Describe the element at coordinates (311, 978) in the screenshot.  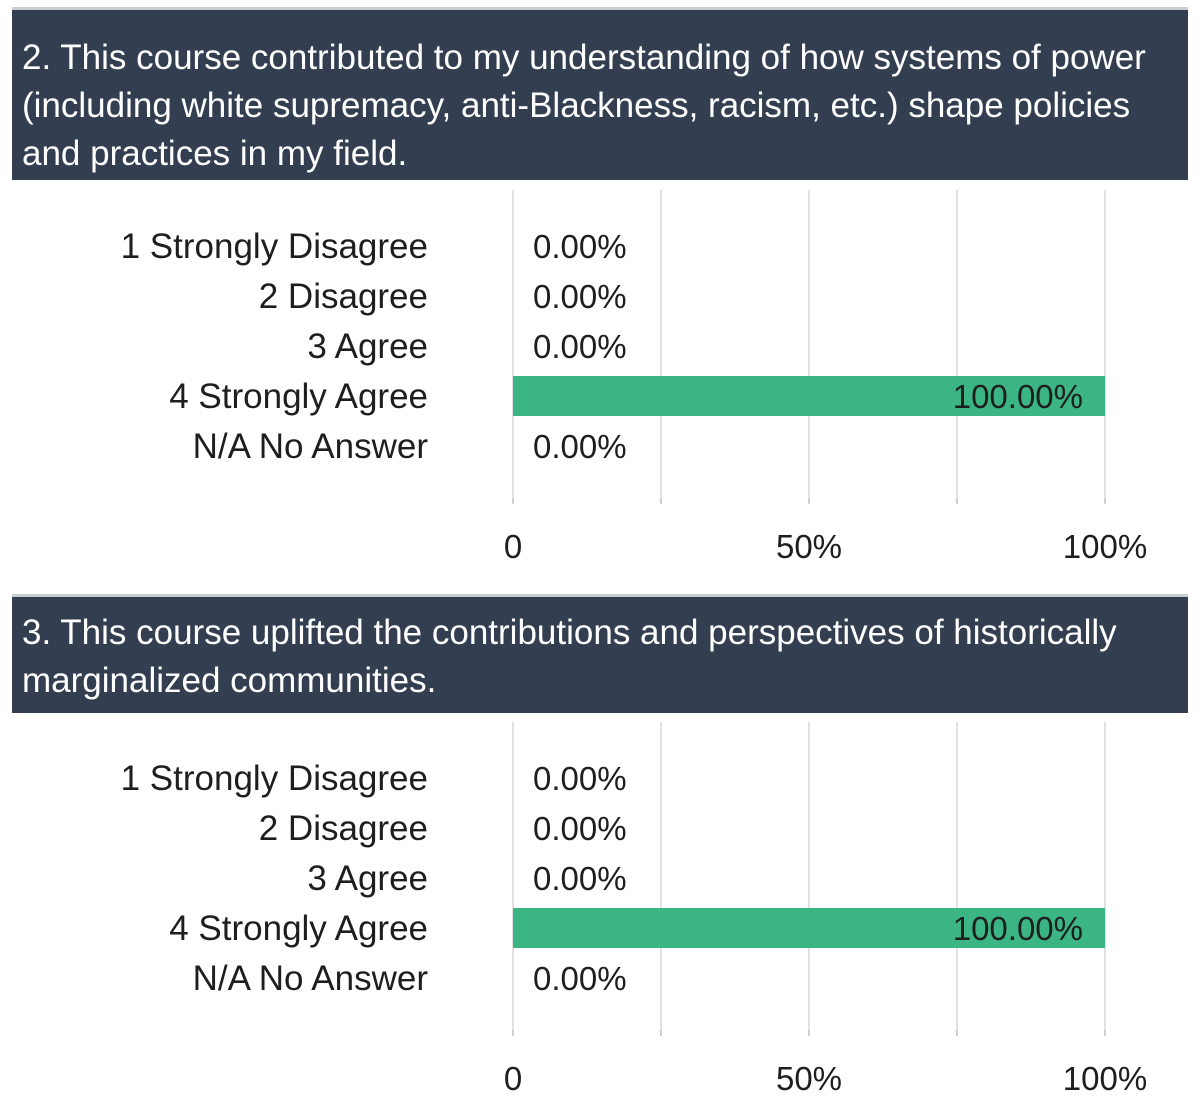
I see `q3-category-label: N/A No Answer` at that location.